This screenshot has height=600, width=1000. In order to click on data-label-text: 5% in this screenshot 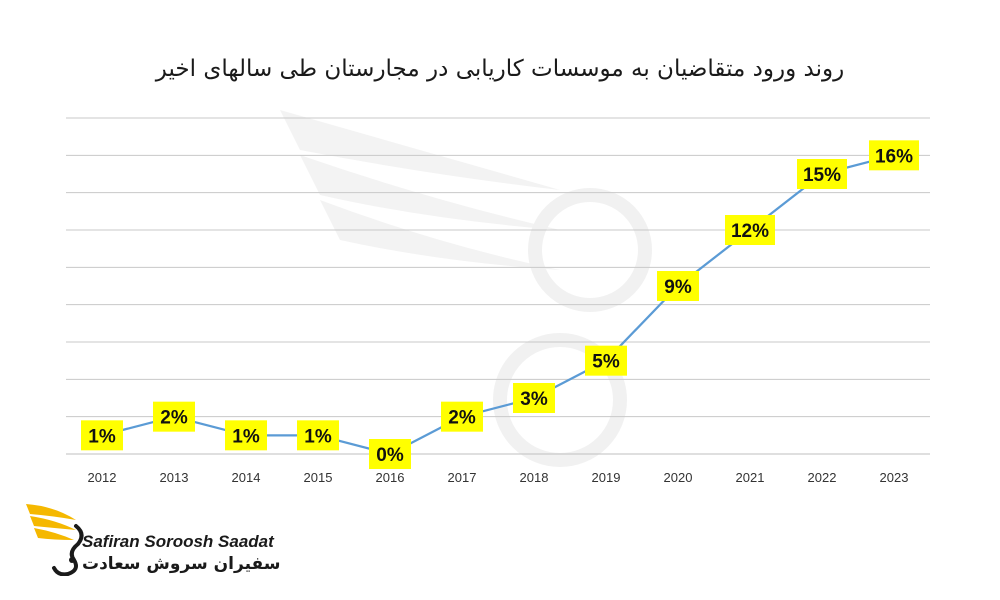, I will do `click(606, 362)`.